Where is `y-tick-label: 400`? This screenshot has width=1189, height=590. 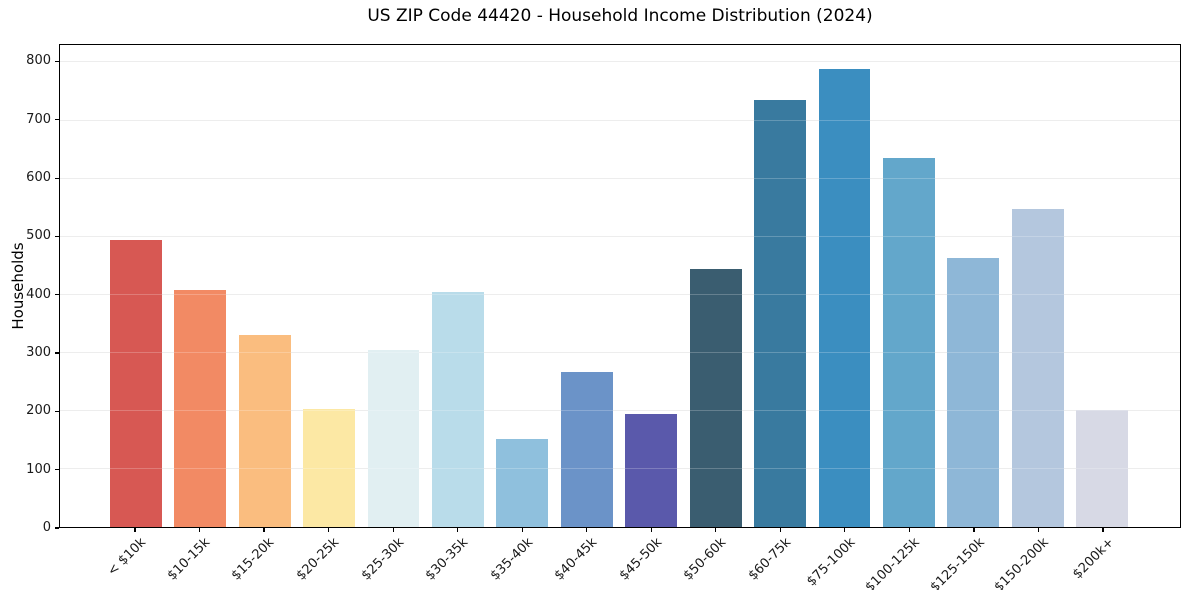
y-tick-label: 400 is located at coordinates (38, 294).